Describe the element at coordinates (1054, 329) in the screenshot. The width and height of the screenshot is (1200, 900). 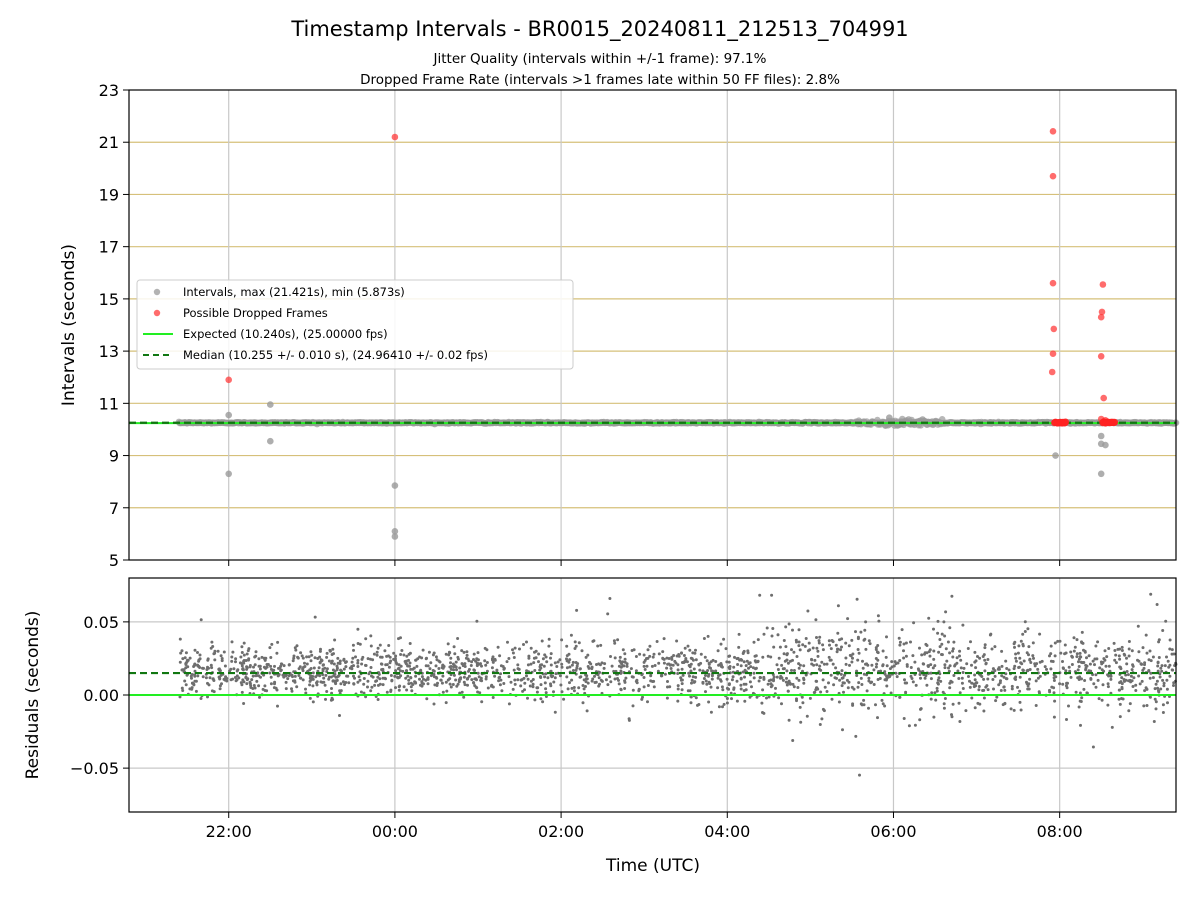
I see `dropped-frame-point` at that location.